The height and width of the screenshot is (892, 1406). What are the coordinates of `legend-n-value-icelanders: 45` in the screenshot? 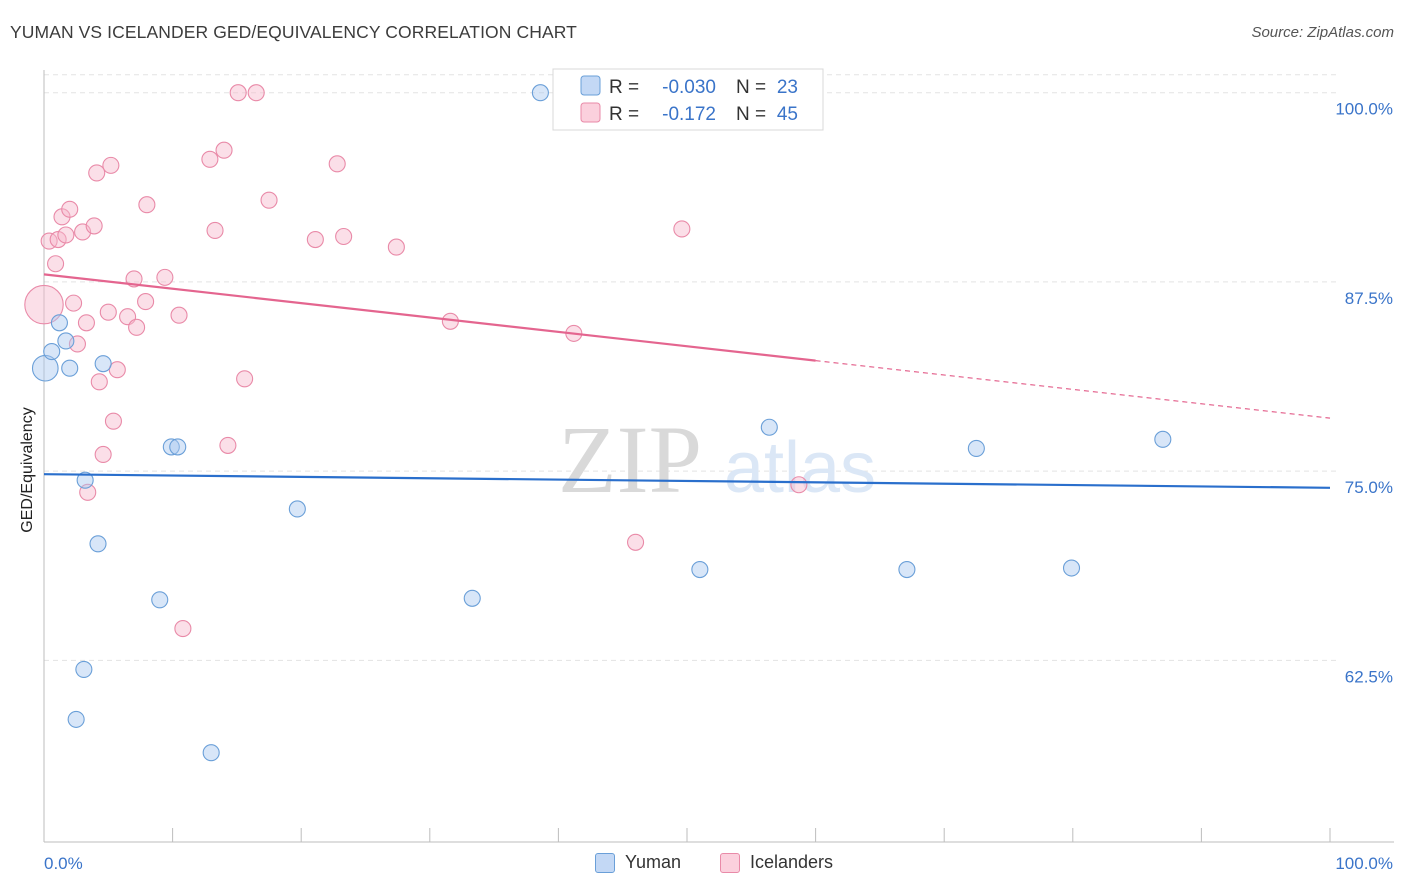 It's located at (787, 114).